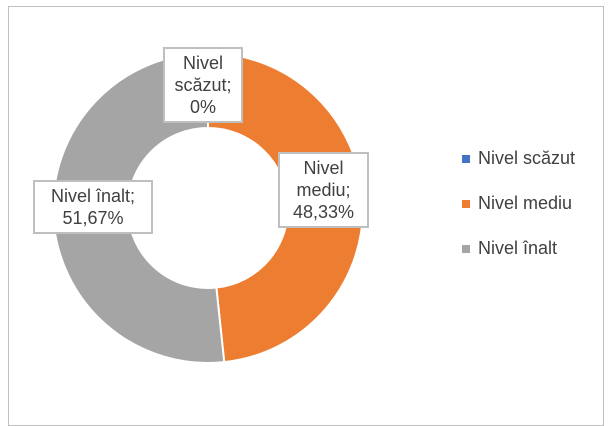  Describe the element at coordinates (323, 190) in the screenshot. I see `data-label: Nivel mediu; 48,33%` at that location.